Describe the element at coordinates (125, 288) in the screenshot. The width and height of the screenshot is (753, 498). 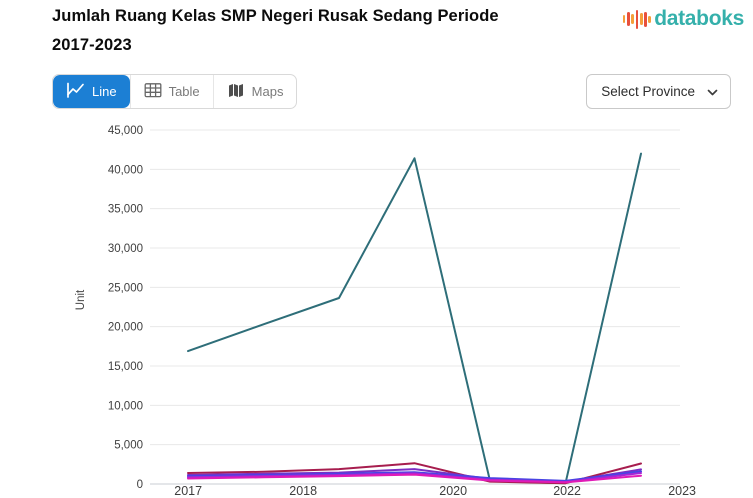
I see `y-tick-label: 25,000` at that location.